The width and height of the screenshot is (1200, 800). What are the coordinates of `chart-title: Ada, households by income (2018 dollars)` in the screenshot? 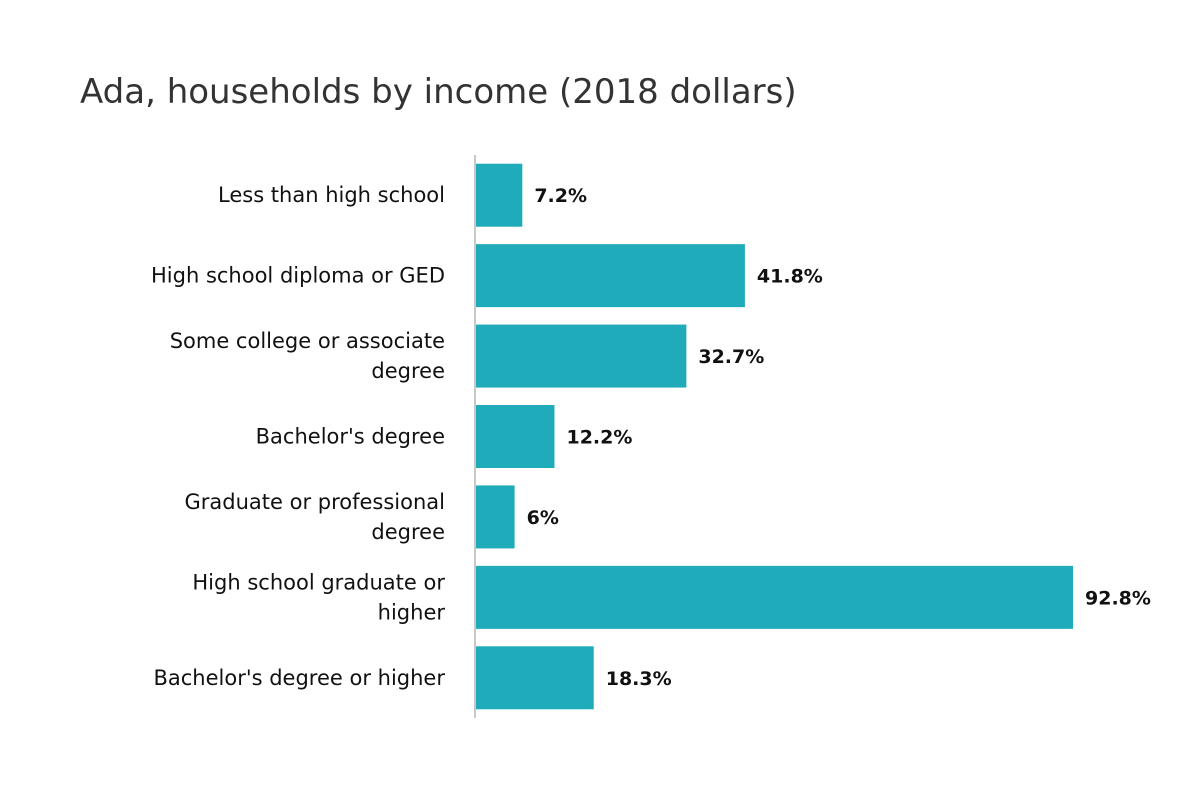 It's located at (438, 92).